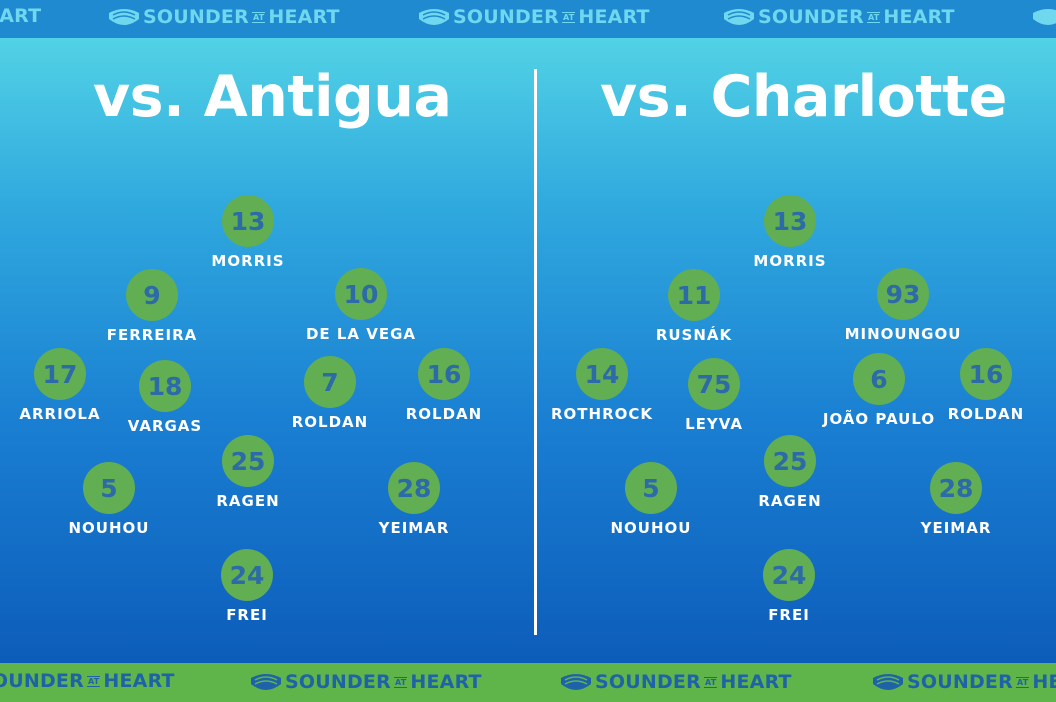  Describe the element at coordinates (803, 97) in the screenshot. I see `right-title: vs. Charlotte` at that location.